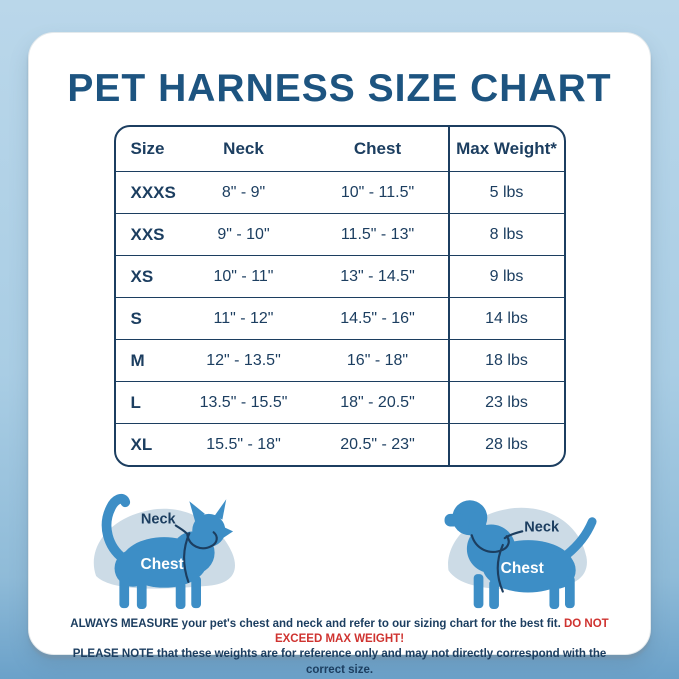 This screenshot has height=679, width=679. I want to click on chest-cell: 11.5" - 13", so click(377, 234).